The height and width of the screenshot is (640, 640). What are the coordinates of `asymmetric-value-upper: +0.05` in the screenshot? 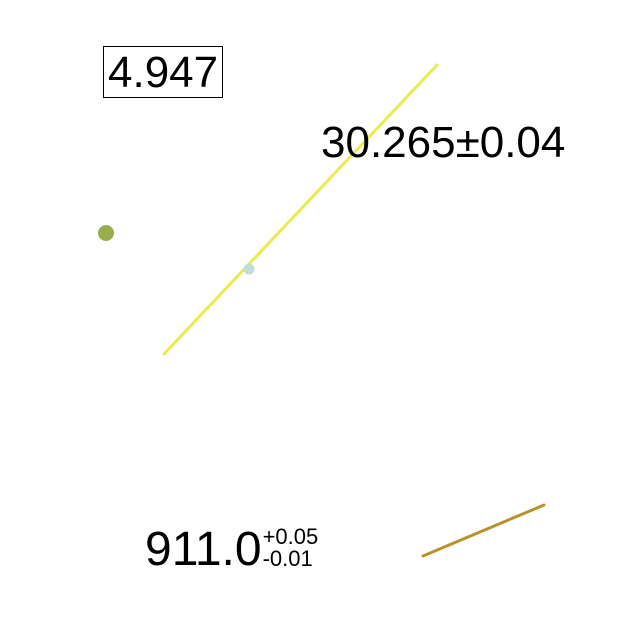 It's located at (290, 536).